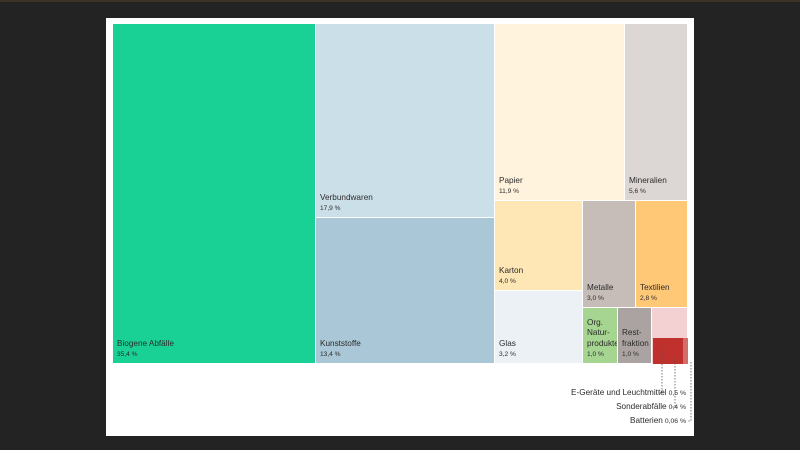 The image size is (800, 450). Describe the element at coordinates (675, 421) in the screenshot. I see `callout-value: 0,06 %` at that location.